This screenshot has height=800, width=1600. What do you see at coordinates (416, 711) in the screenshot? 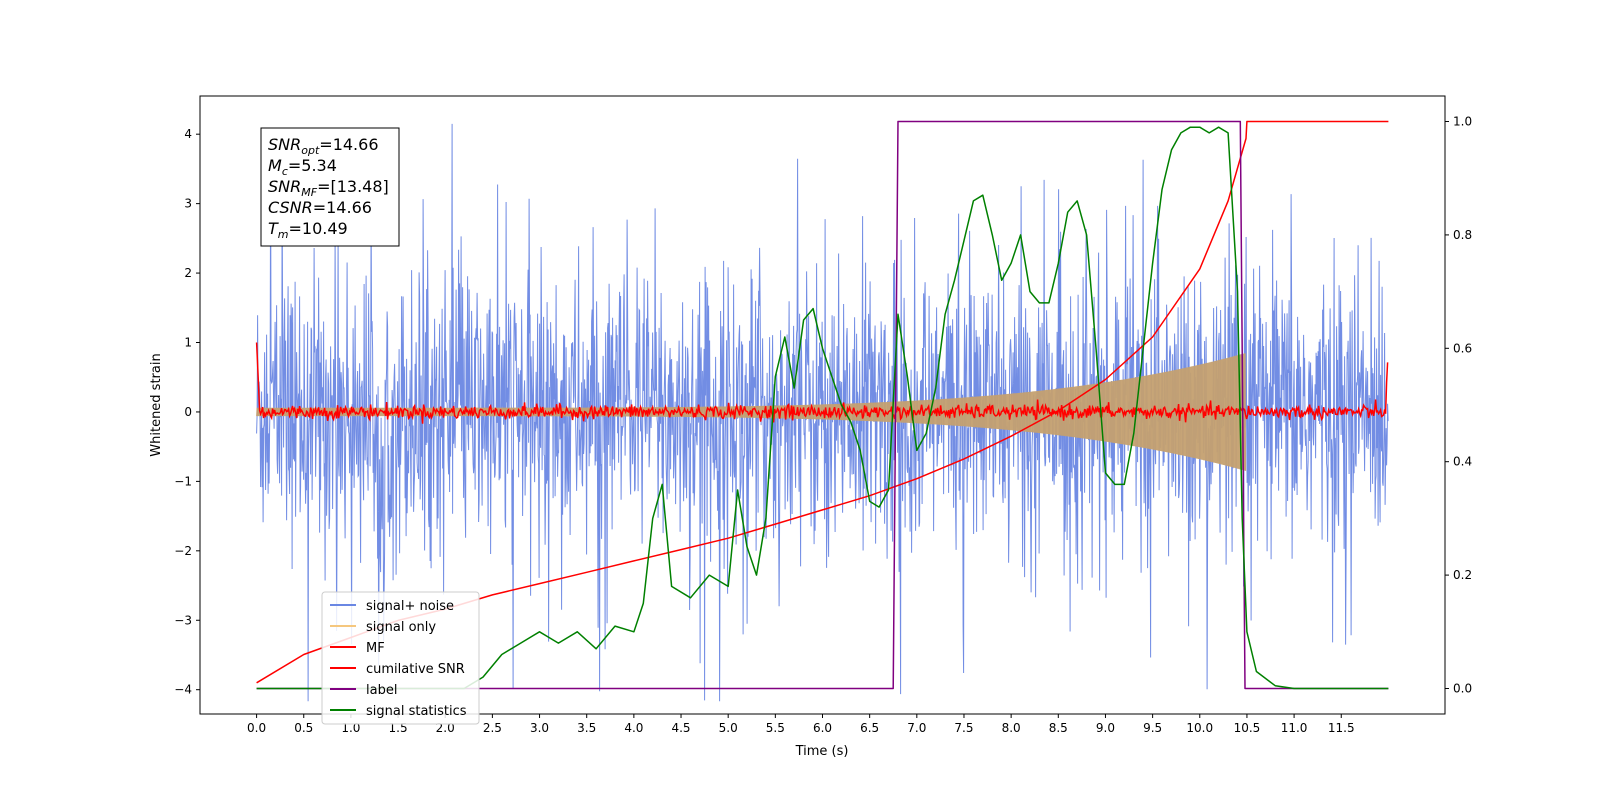
I see `legend-entry: signal statistics` at bounding box center [416, 711].